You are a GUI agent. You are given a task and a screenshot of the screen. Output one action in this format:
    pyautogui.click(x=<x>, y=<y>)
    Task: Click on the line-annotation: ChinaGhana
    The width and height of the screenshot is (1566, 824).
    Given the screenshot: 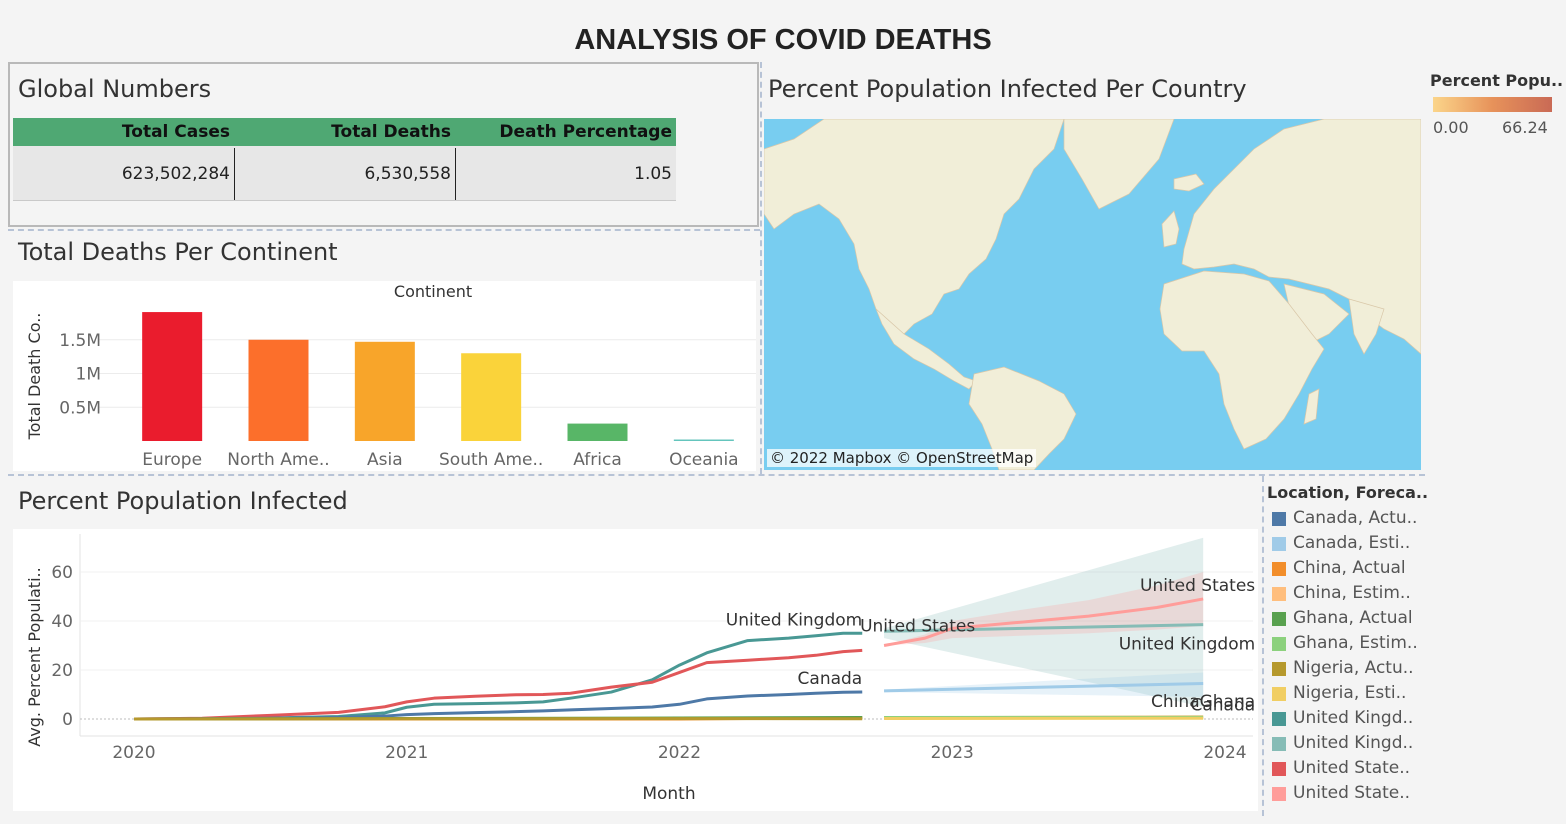 What is the action you would take?
    pyautogui.click(x=1203, y=702)
    